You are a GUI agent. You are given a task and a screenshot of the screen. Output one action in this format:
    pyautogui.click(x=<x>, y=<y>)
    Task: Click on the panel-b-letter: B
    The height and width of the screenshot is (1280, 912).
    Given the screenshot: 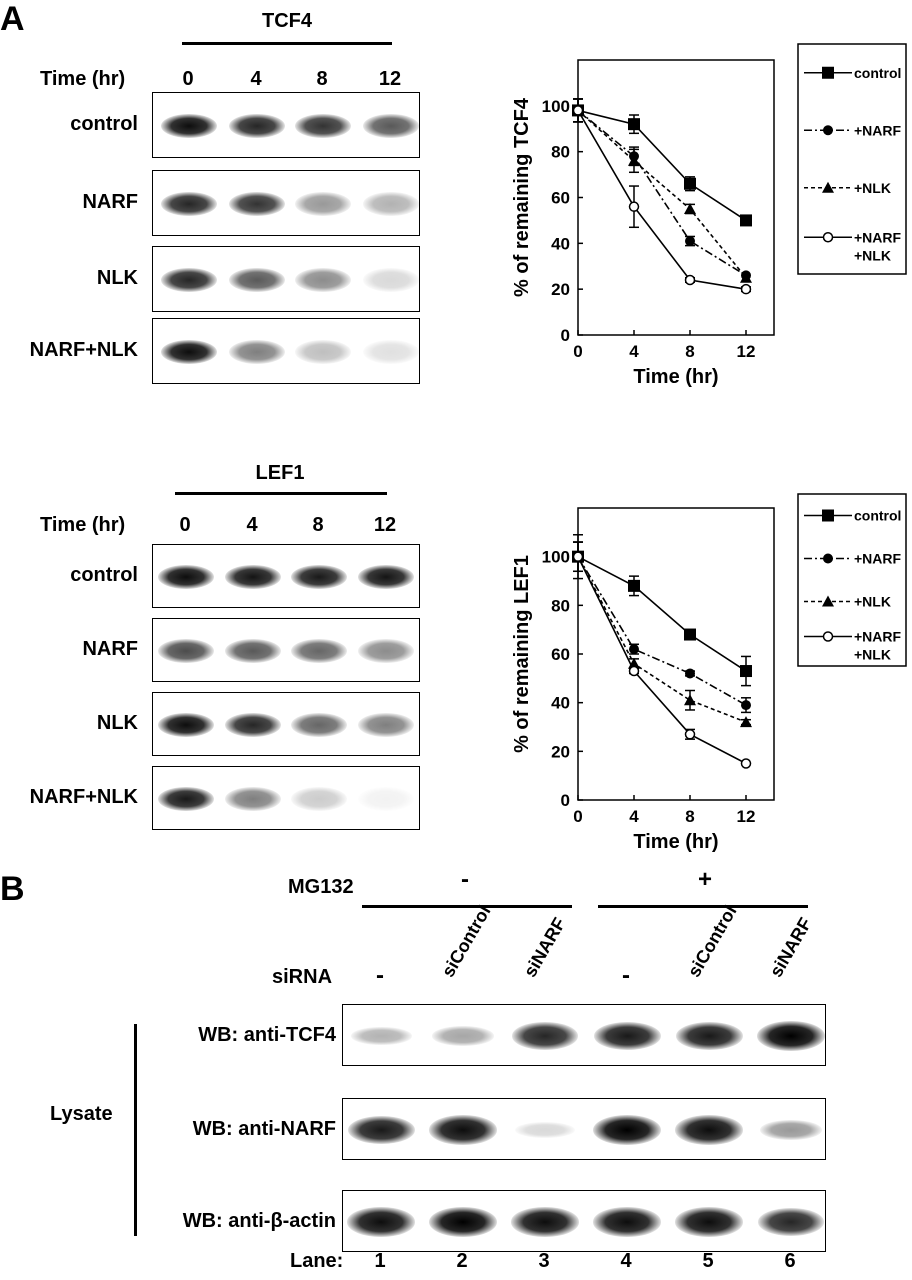 What is the action you would take?
    pyautogui.click(x=12, y=889)
    